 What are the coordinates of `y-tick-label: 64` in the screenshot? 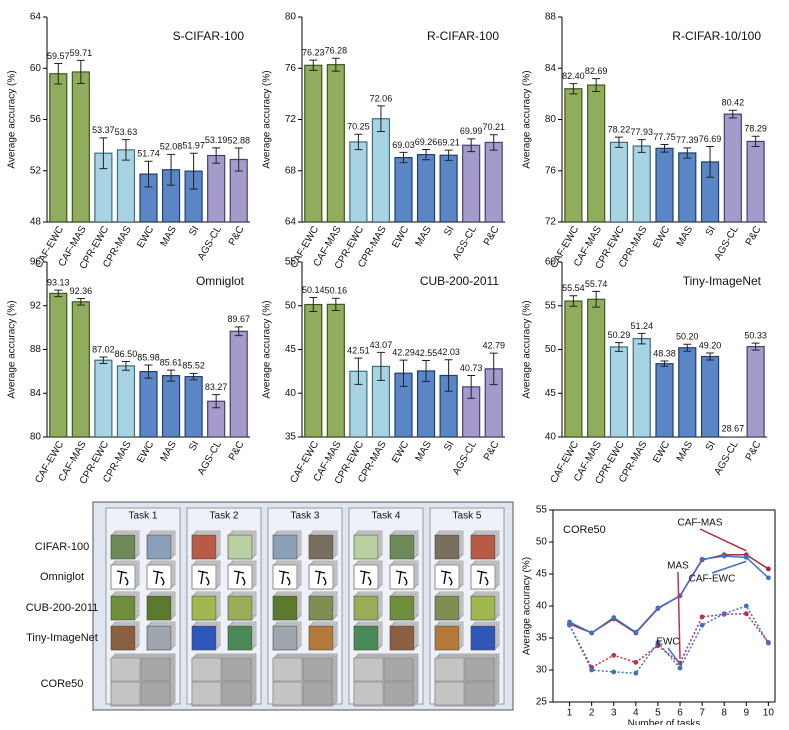 It's located at (36, 17).